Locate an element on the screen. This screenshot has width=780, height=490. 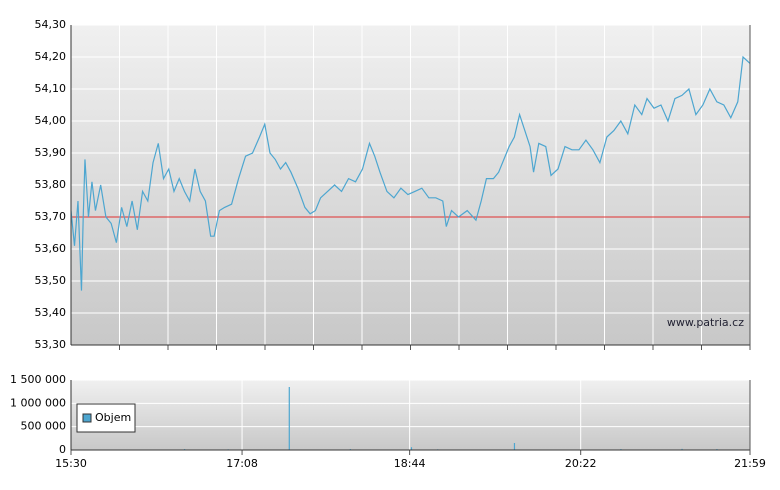
y-tick-label: 54,30 is located at coordinates (51, 24).